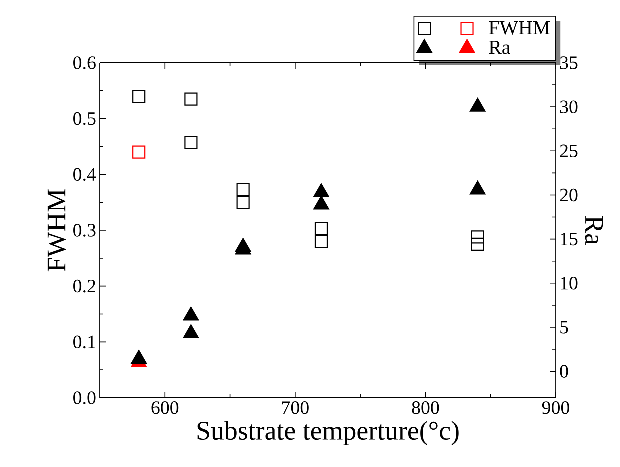 The width and height of the screenshot is (620, 467). What do you see at coordinates (165, 408) in the screenshot?
I see `x-tick-label: 600` at bounding box center [165, 408].